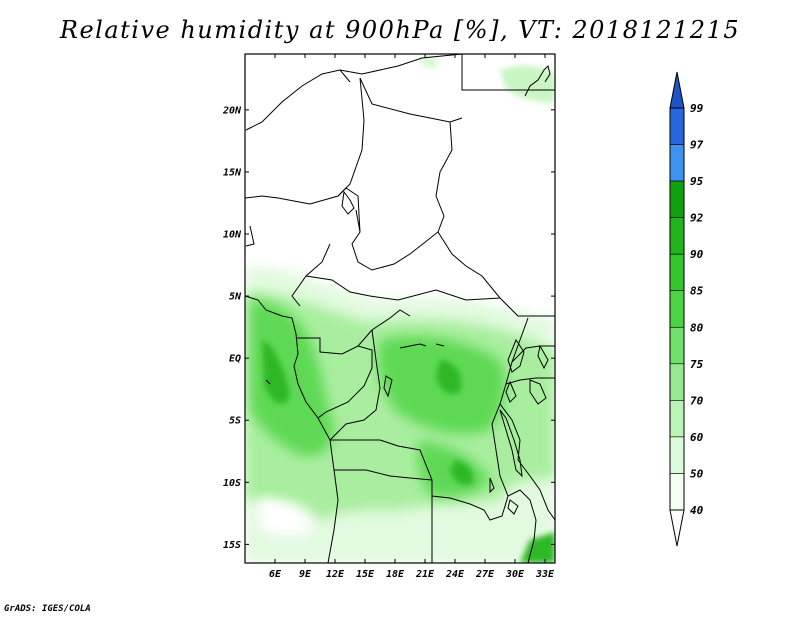 Image resolution: width=800 pixels, height=618 pixels. I want to click on colorbar-label: 90, so click(697, 254).